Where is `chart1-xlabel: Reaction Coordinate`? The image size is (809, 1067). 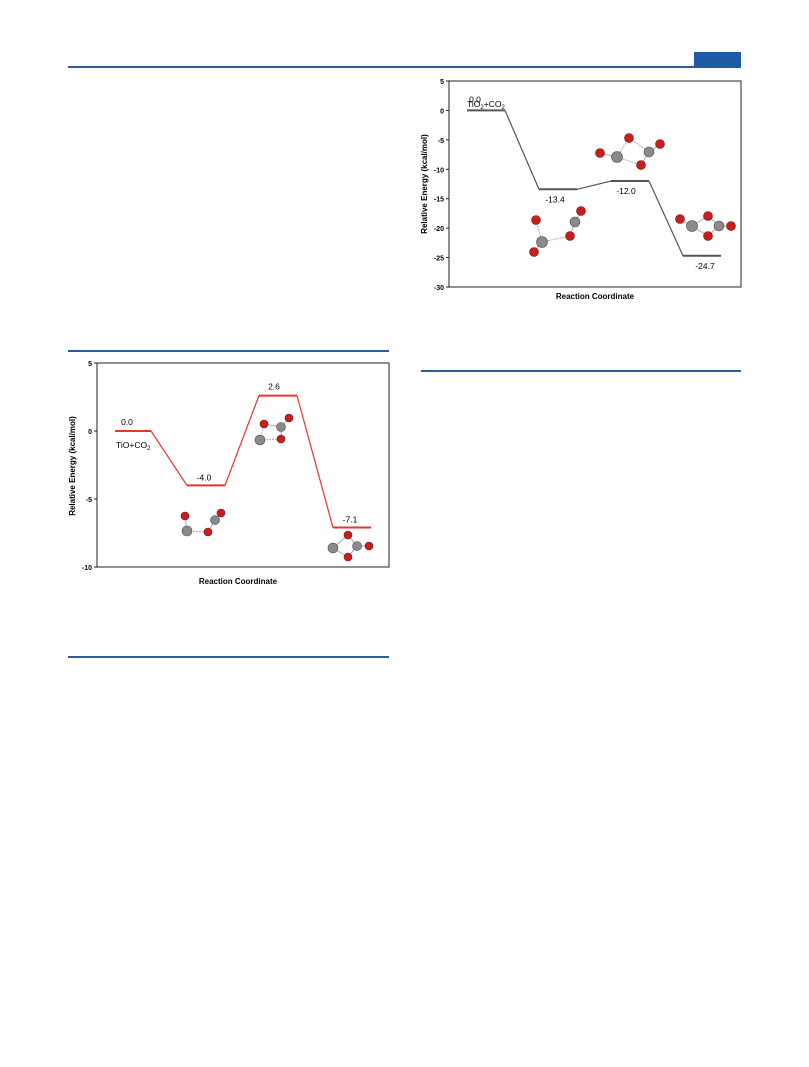 chart1-xlabel: Reaction Coordinate is located at coordinates (595, 296).